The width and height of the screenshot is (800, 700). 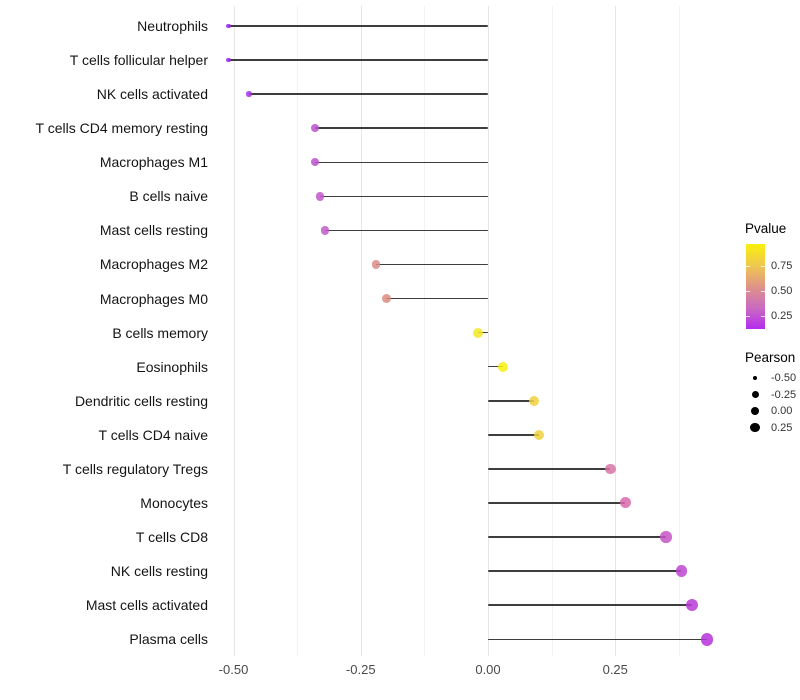 What do you see at coordinates (153, 230) in the screenshot?
I see `y-axis-label: Mast cells resting` at bounding box center [153, 230].